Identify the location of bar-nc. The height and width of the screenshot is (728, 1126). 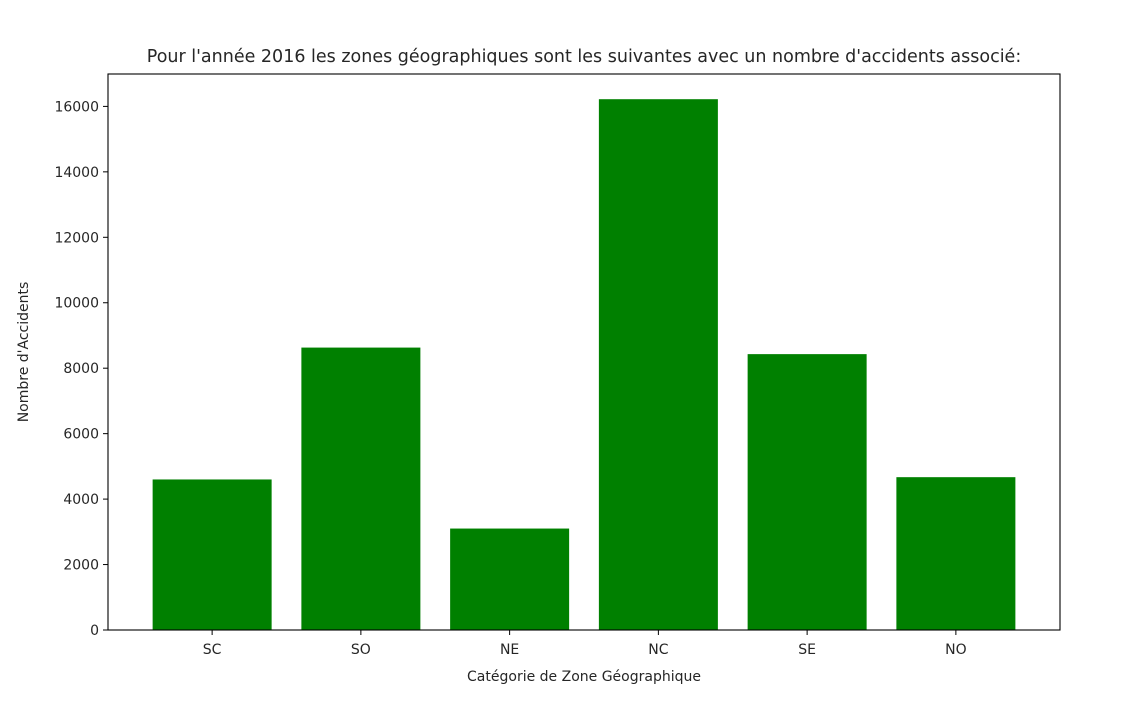
(658, 364).